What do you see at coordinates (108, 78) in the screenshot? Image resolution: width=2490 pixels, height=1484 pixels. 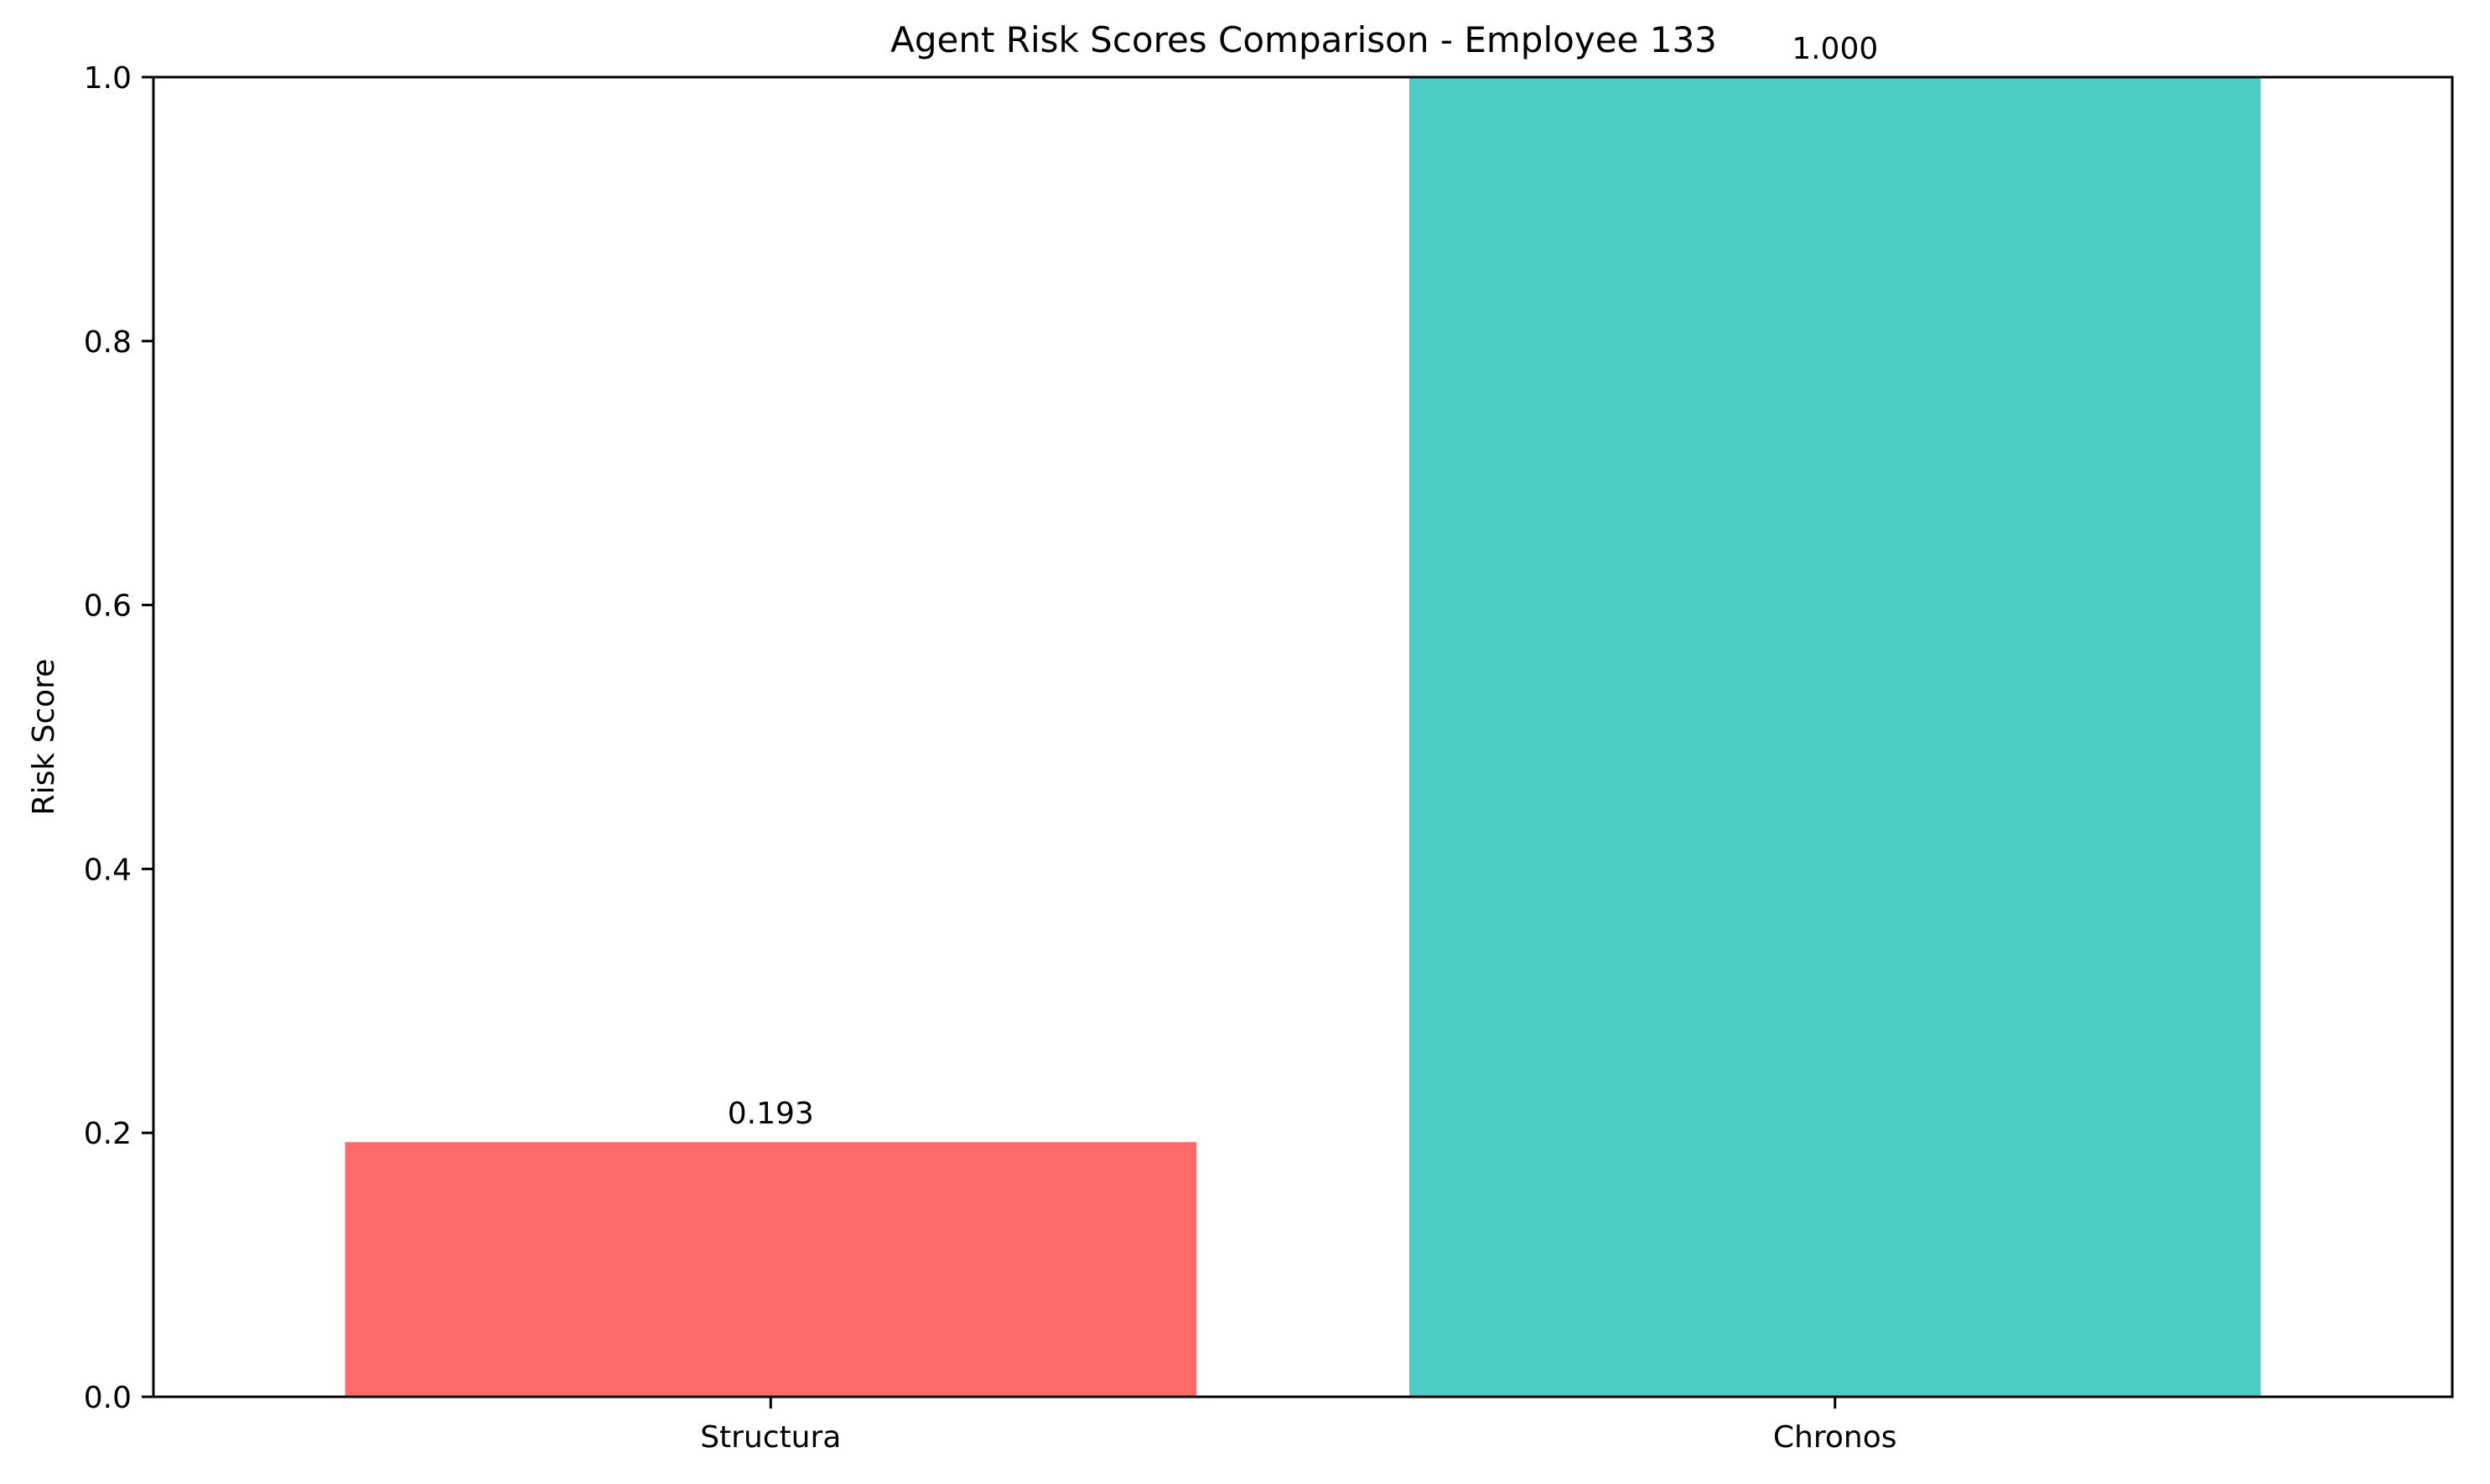 I see `y-tick-label: 1.0` at bounding box center [108, 78].